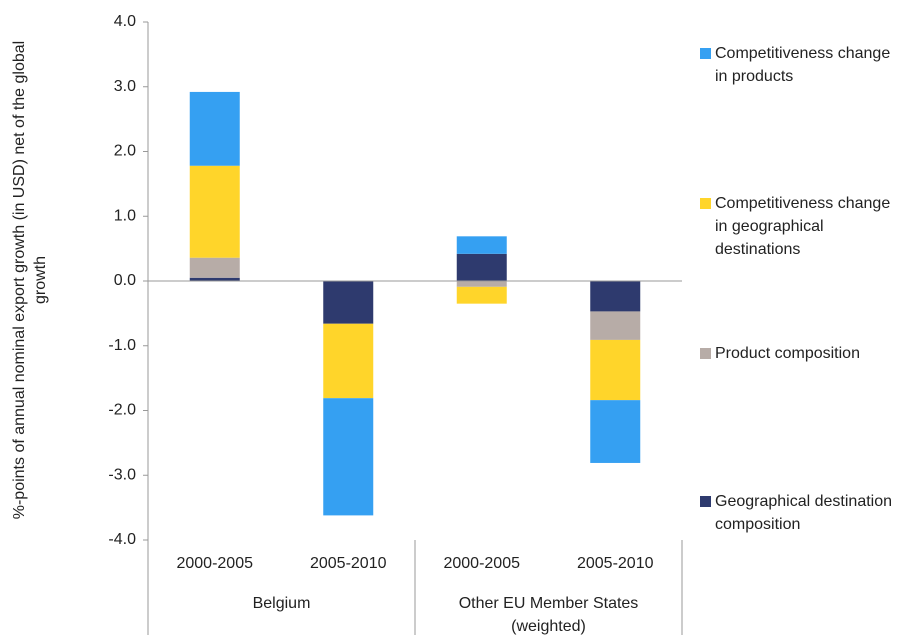 The width and height of the screenshot is (910, 638). I want to click on y-tick-label: -4.0, so click(122, 539).